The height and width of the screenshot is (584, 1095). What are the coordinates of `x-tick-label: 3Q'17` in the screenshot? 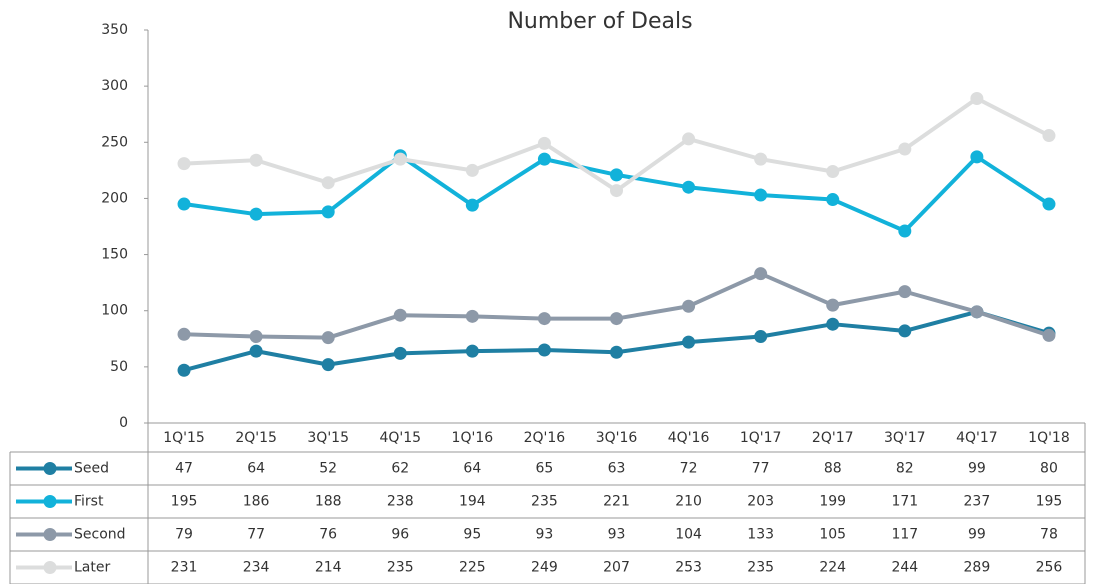 It's located at (905, 438).